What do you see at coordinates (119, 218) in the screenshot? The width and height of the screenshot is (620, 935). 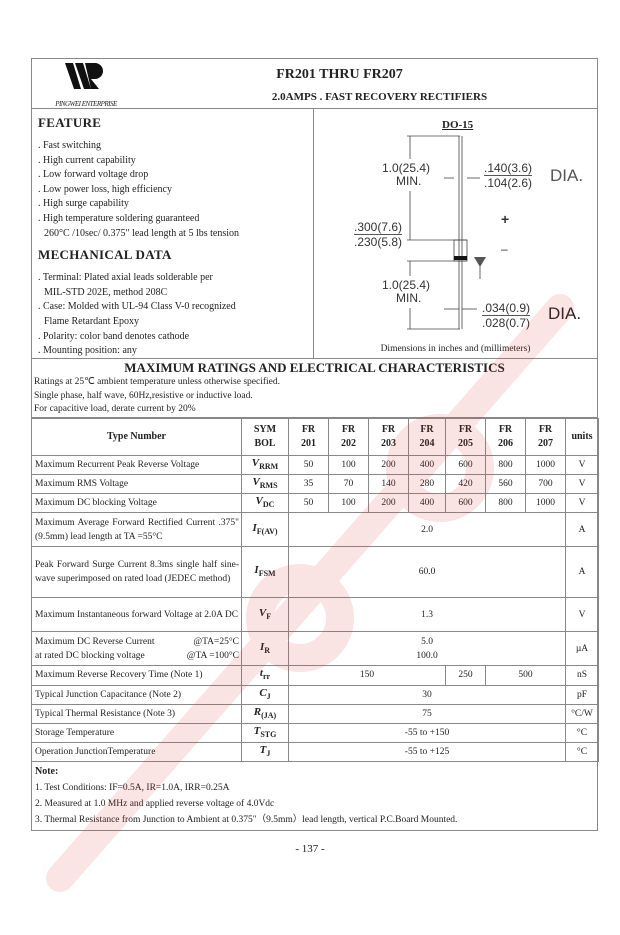 I see `feature-item: . High temperature soldering guaranteed` at bounding box center [119, 218].